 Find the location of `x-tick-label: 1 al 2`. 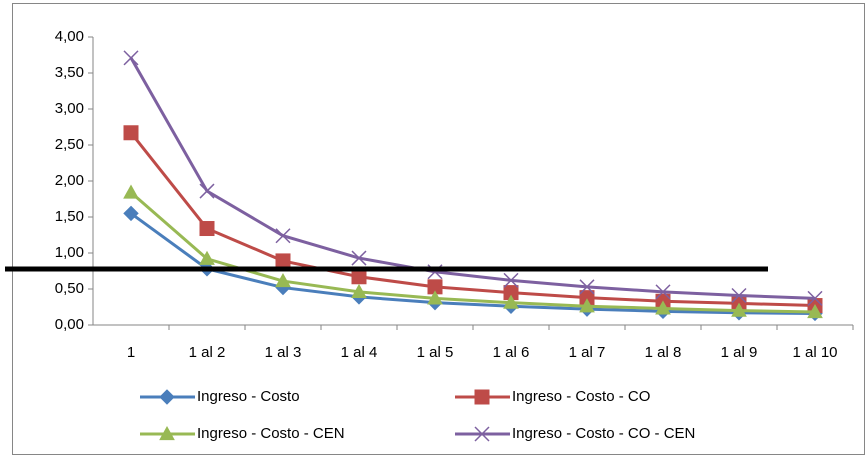

x-tick-label: 1 al 2 is located at coordinates (207, 352).